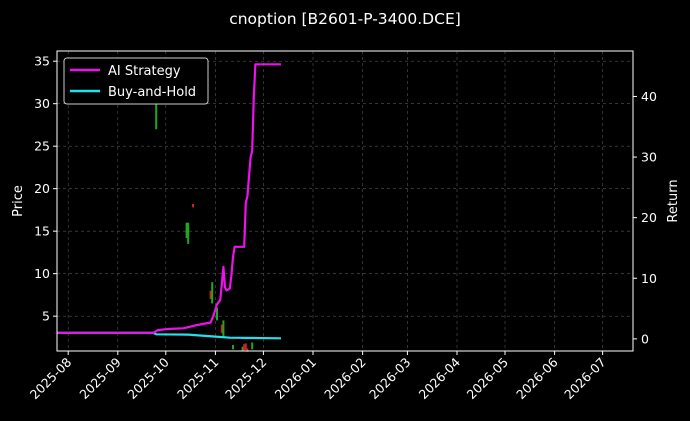 This screenshot has height=421, width=690. I want to click on price-candles, so click(204, 221).